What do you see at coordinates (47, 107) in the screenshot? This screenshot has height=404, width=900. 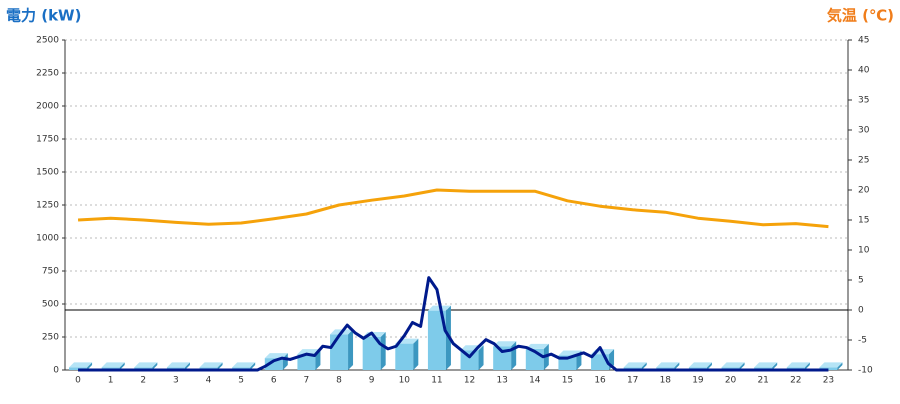 I see `y-tick-label: 2000` at bounding box center [47, 107].